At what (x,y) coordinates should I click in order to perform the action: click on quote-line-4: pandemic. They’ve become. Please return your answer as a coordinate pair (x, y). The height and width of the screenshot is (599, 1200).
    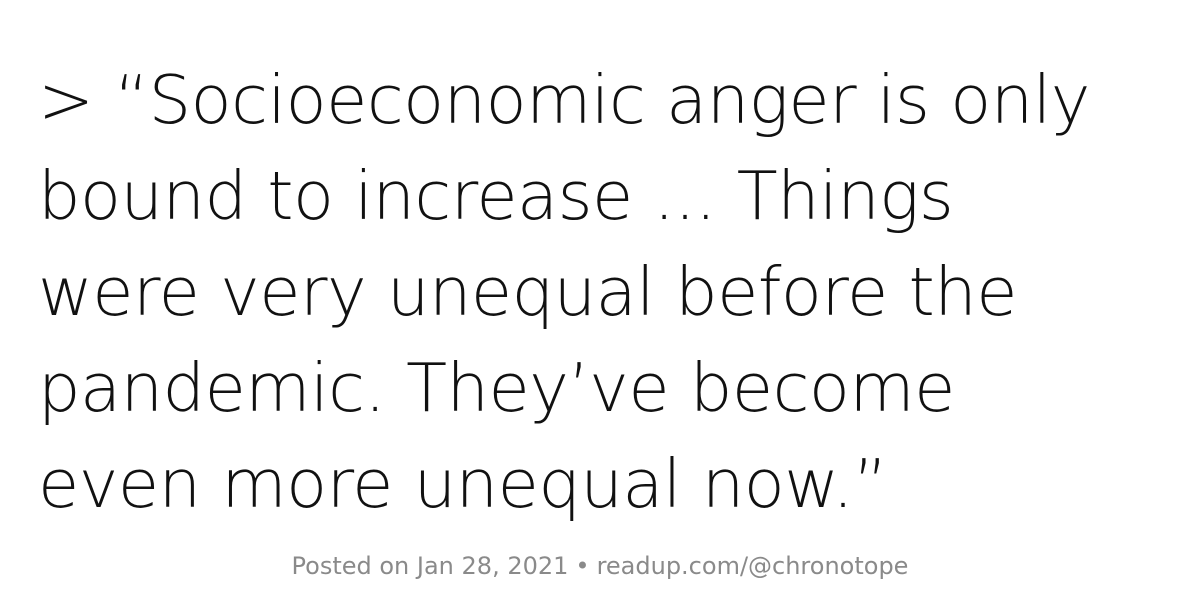
    Looking at the image, I should click on (496, 388).